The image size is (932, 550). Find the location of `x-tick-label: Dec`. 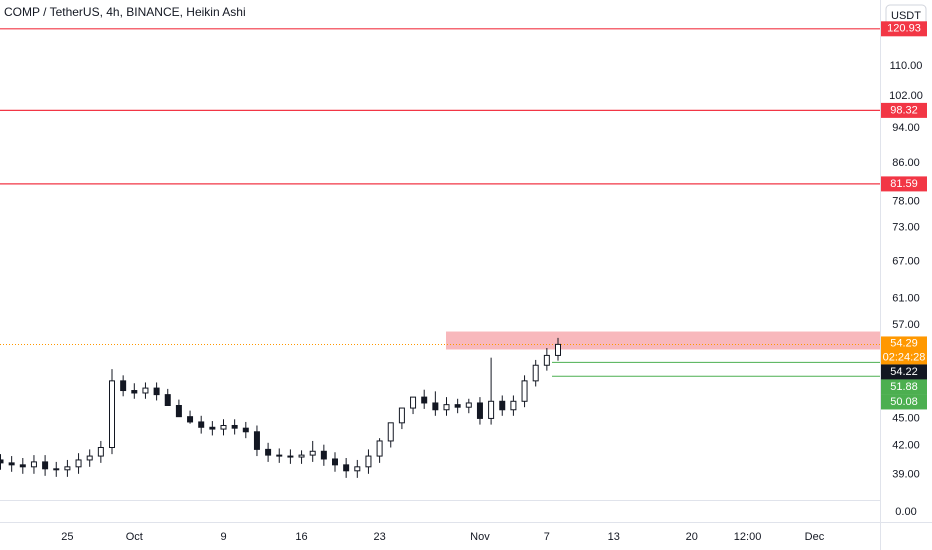

x-tick-label: Dec is located at coordinates (815, 537).